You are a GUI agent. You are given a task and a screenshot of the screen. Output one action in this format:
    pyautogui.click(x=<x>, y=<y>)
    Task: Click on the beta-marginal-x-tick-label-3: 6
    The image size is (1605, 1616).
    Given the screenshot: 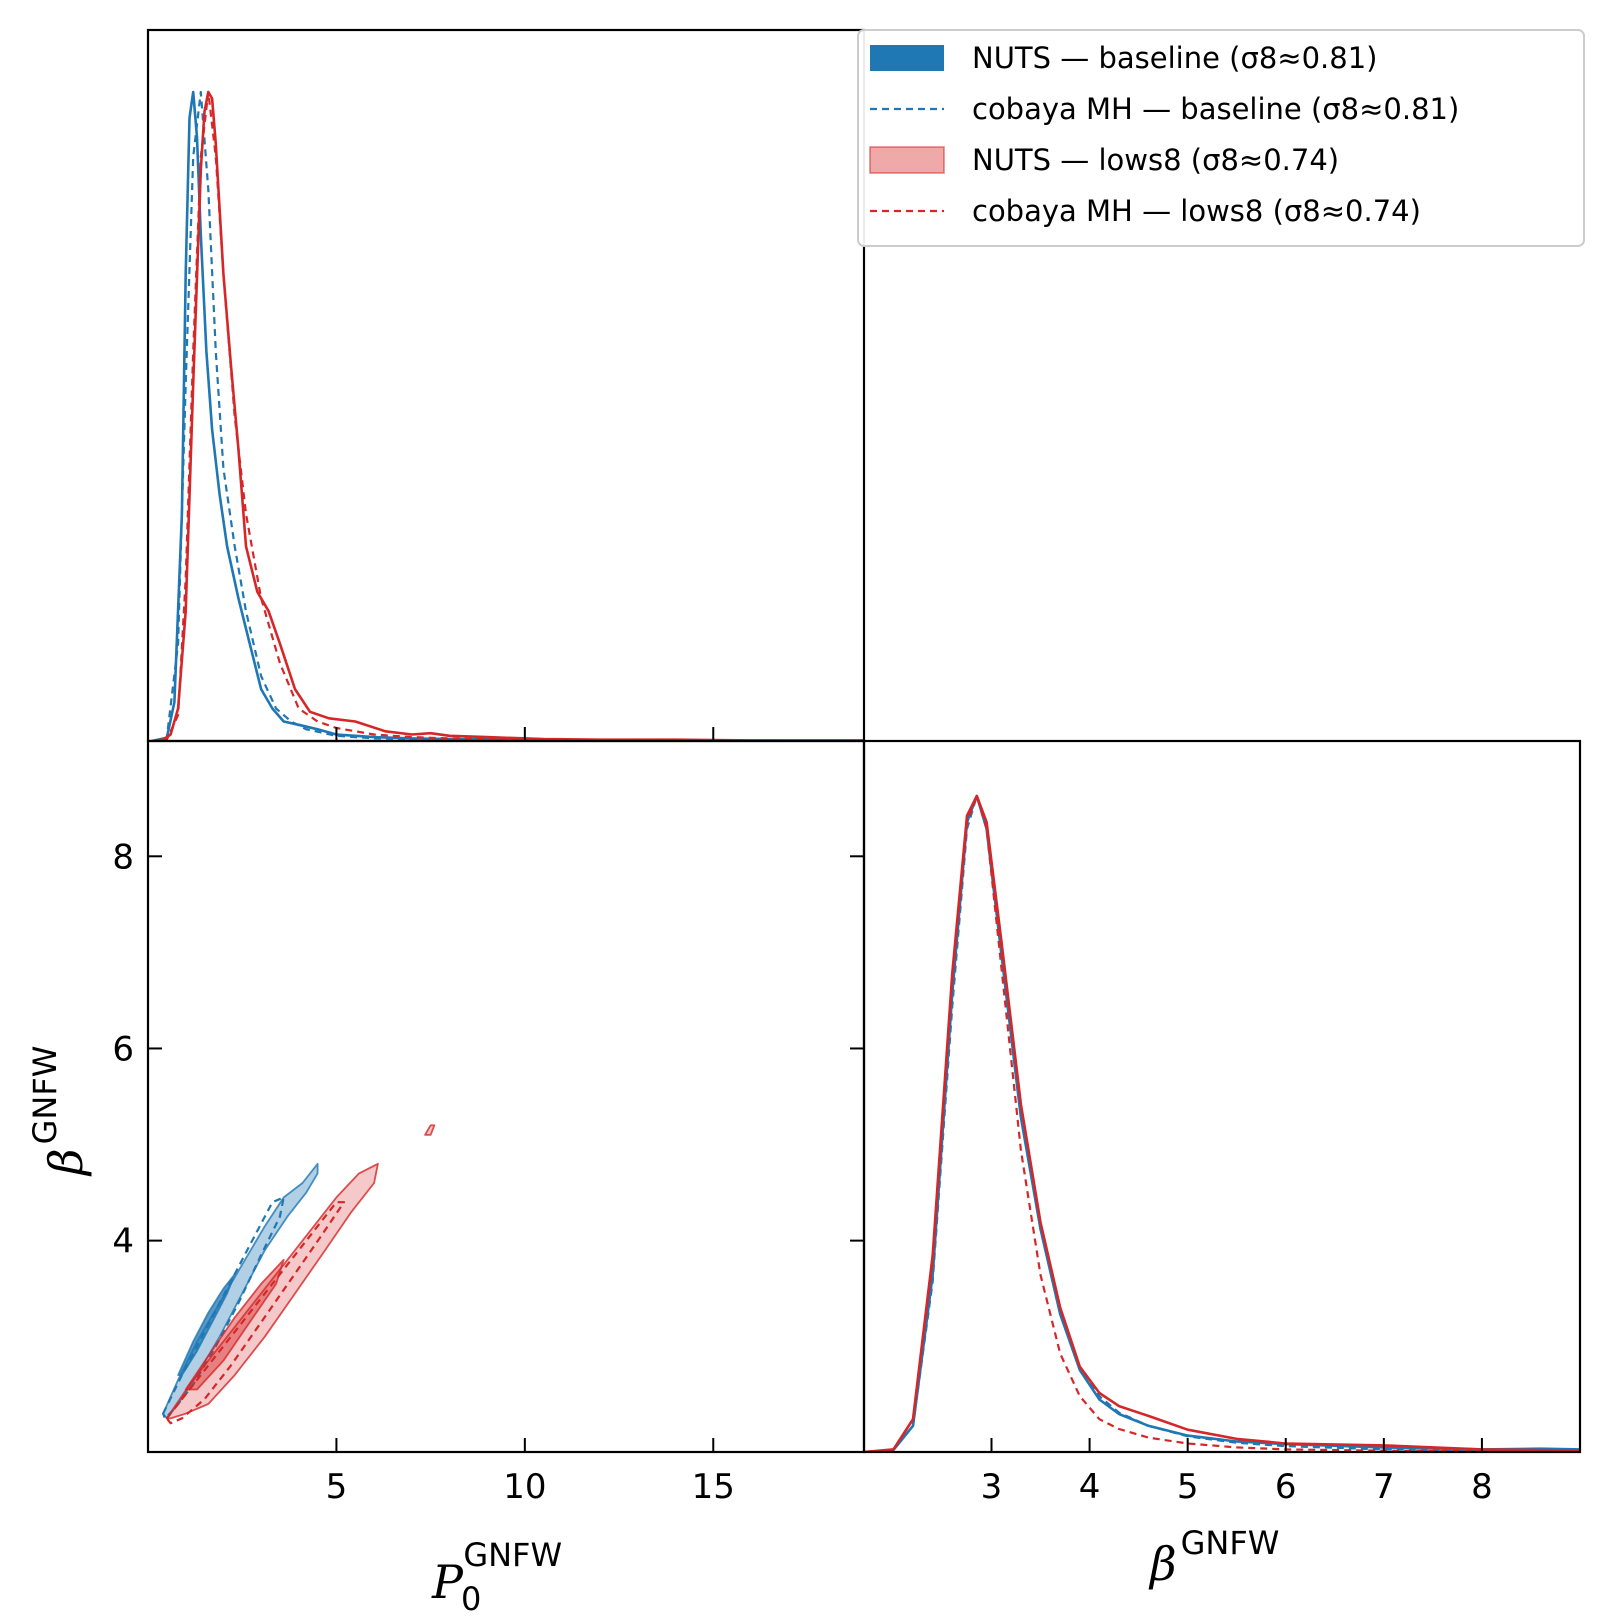 What is the action you would take?
    pyautogui.click(x=1286, y=1487)
    